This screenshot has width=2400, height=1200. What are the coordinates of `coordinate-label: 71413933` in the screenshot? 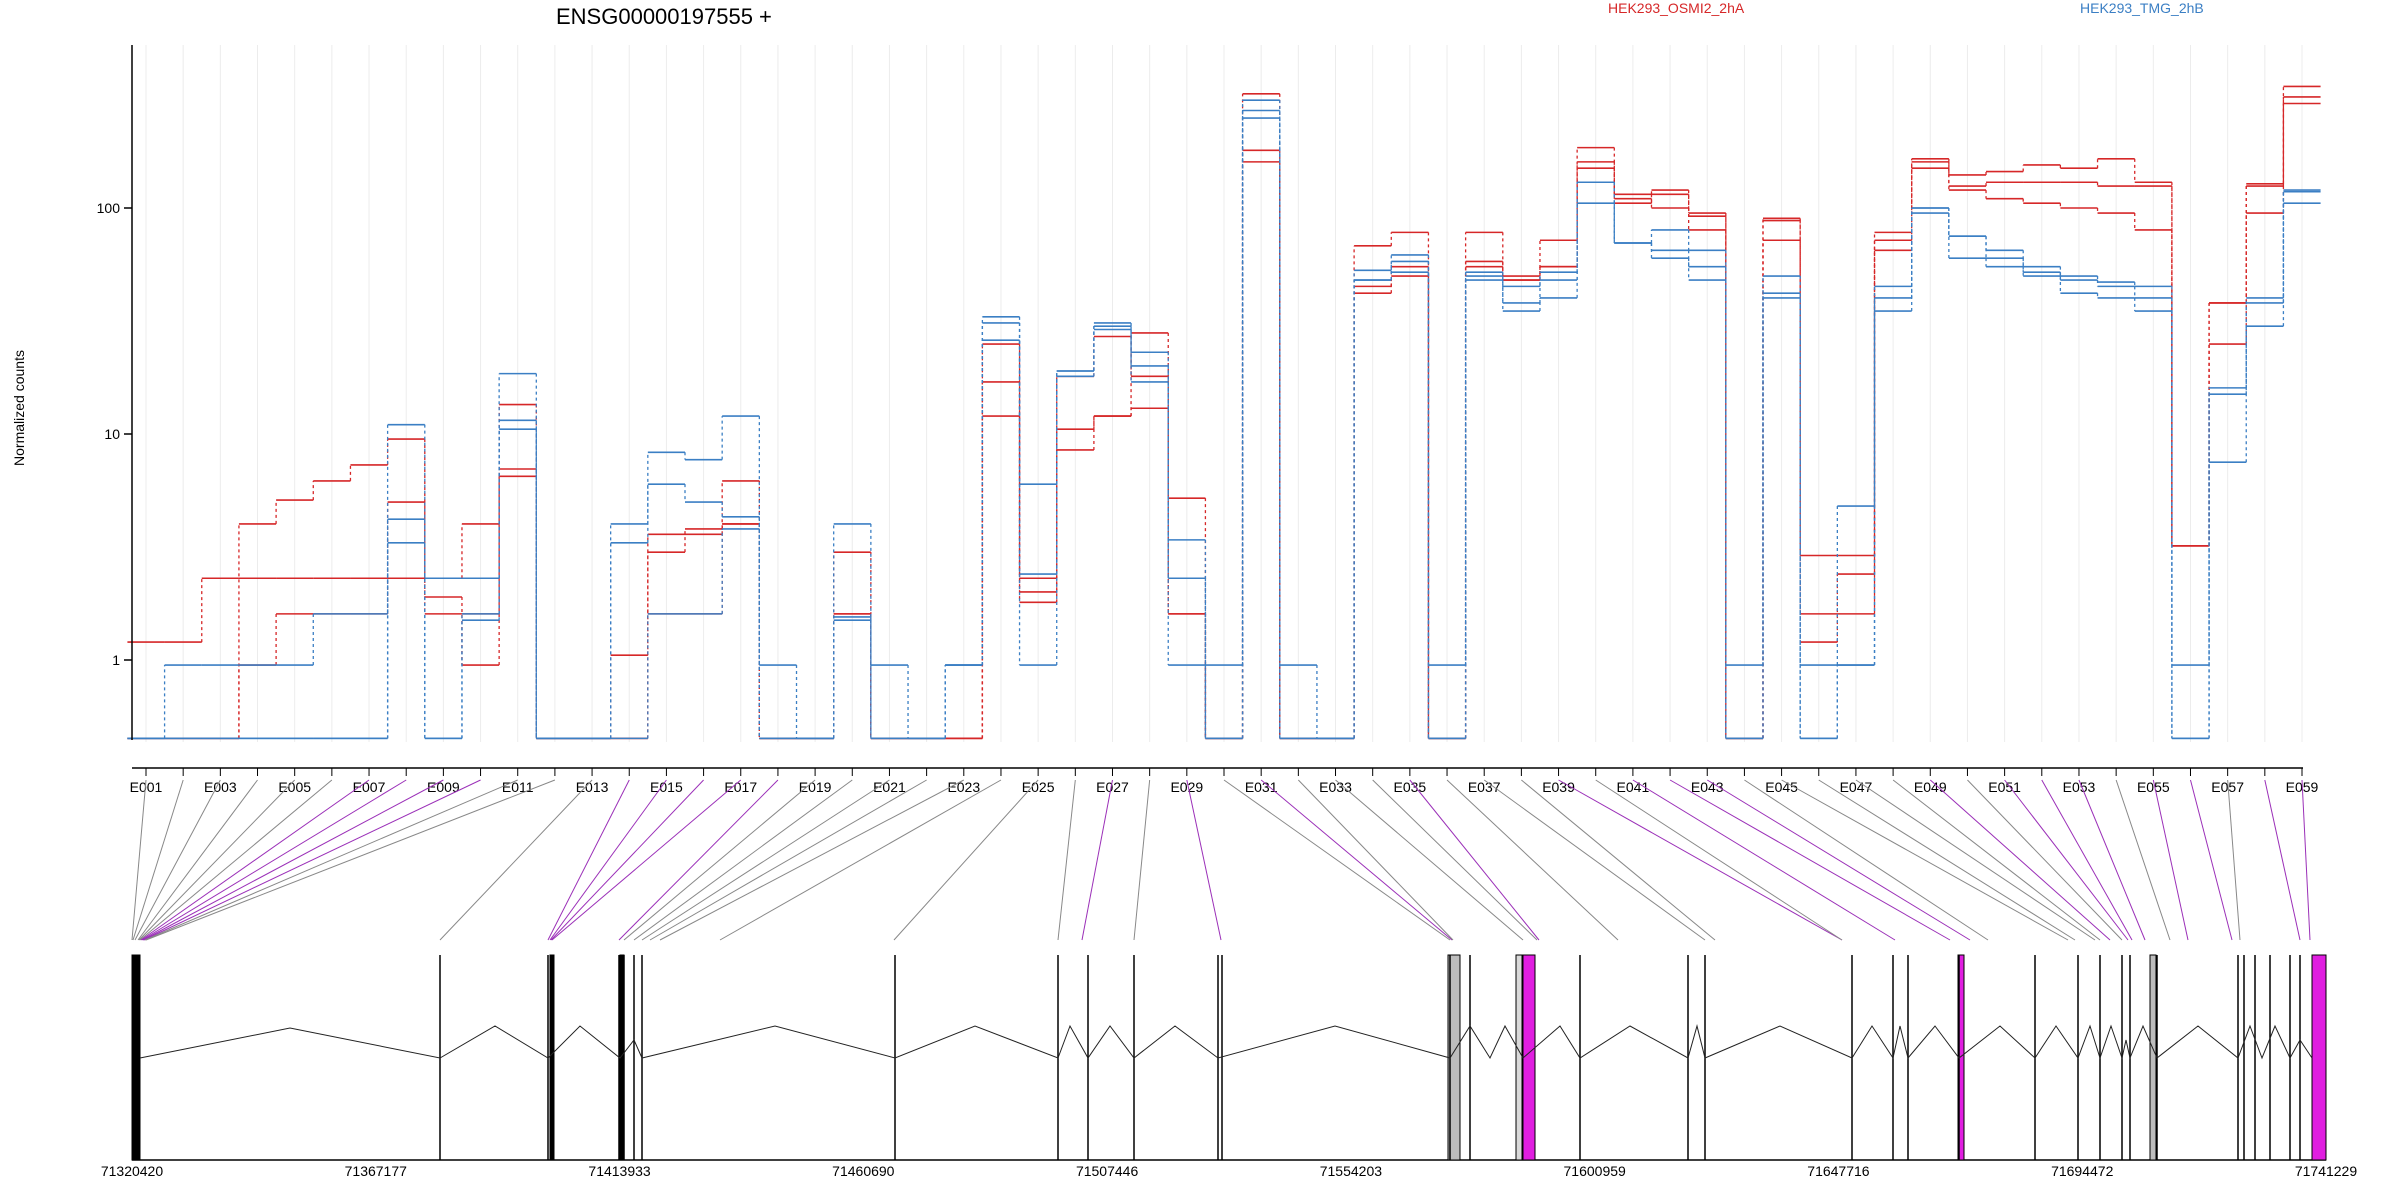 It's located at (619, 1171).